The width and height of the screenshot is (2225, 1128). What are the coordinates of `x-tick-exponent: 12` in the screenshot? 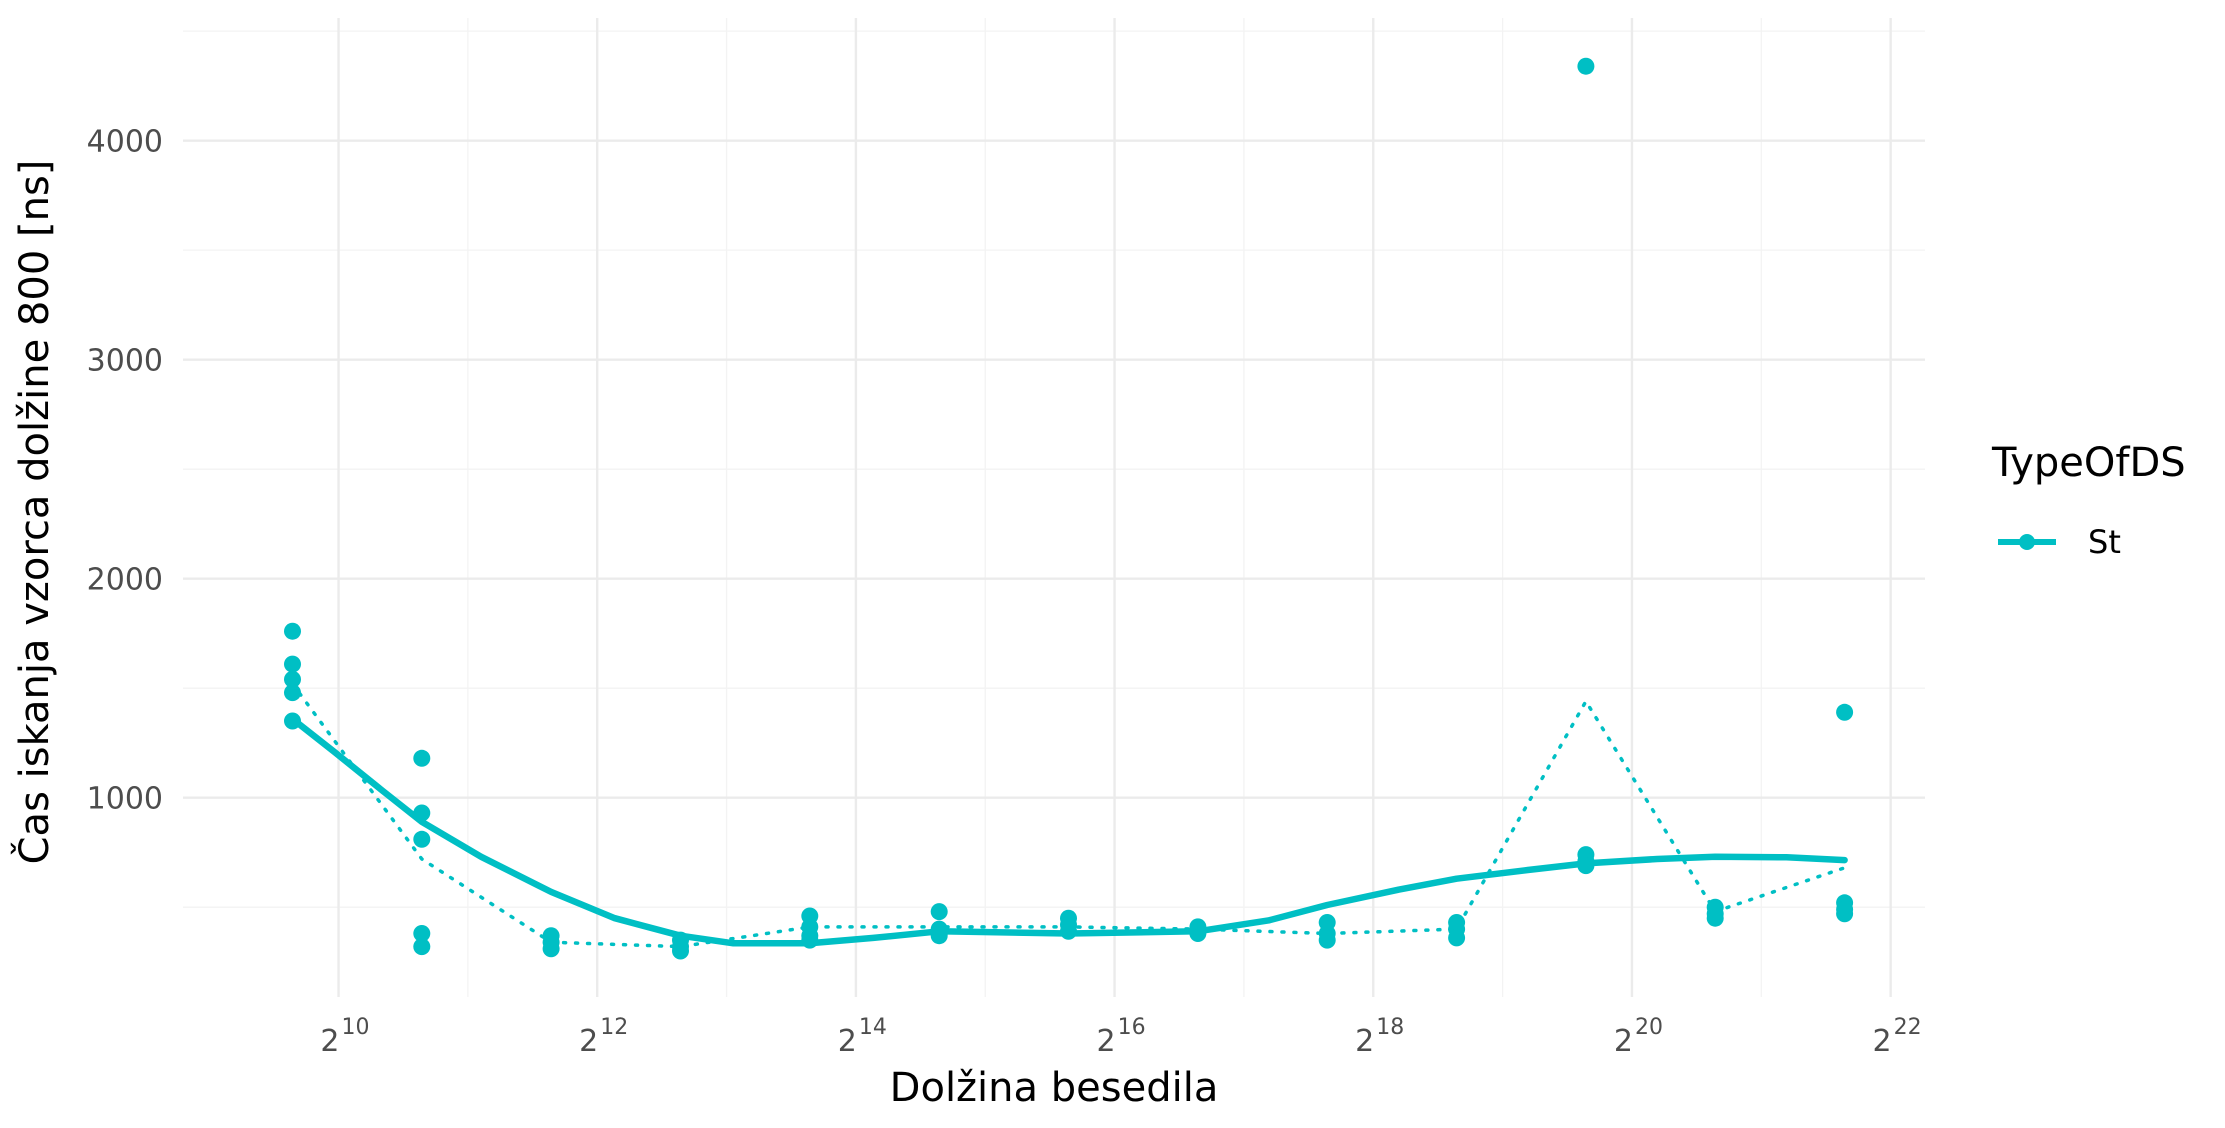 It's located at (614, 1027).